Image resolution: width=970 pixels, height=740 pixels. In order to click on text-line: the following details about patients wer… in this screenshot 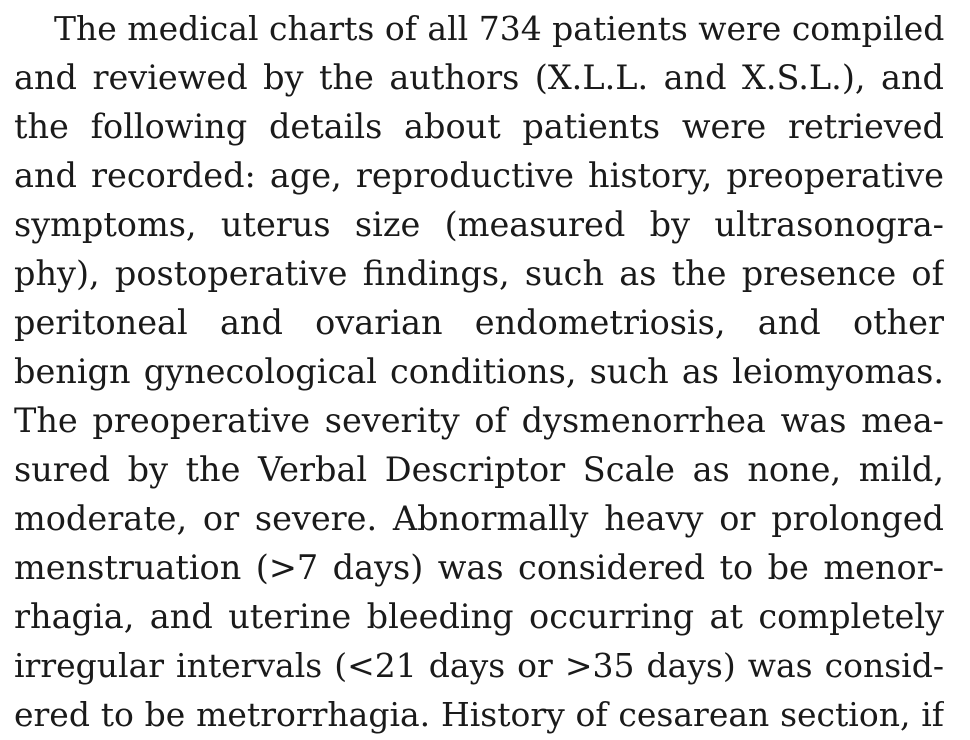, I will do `click(479, 126)`.